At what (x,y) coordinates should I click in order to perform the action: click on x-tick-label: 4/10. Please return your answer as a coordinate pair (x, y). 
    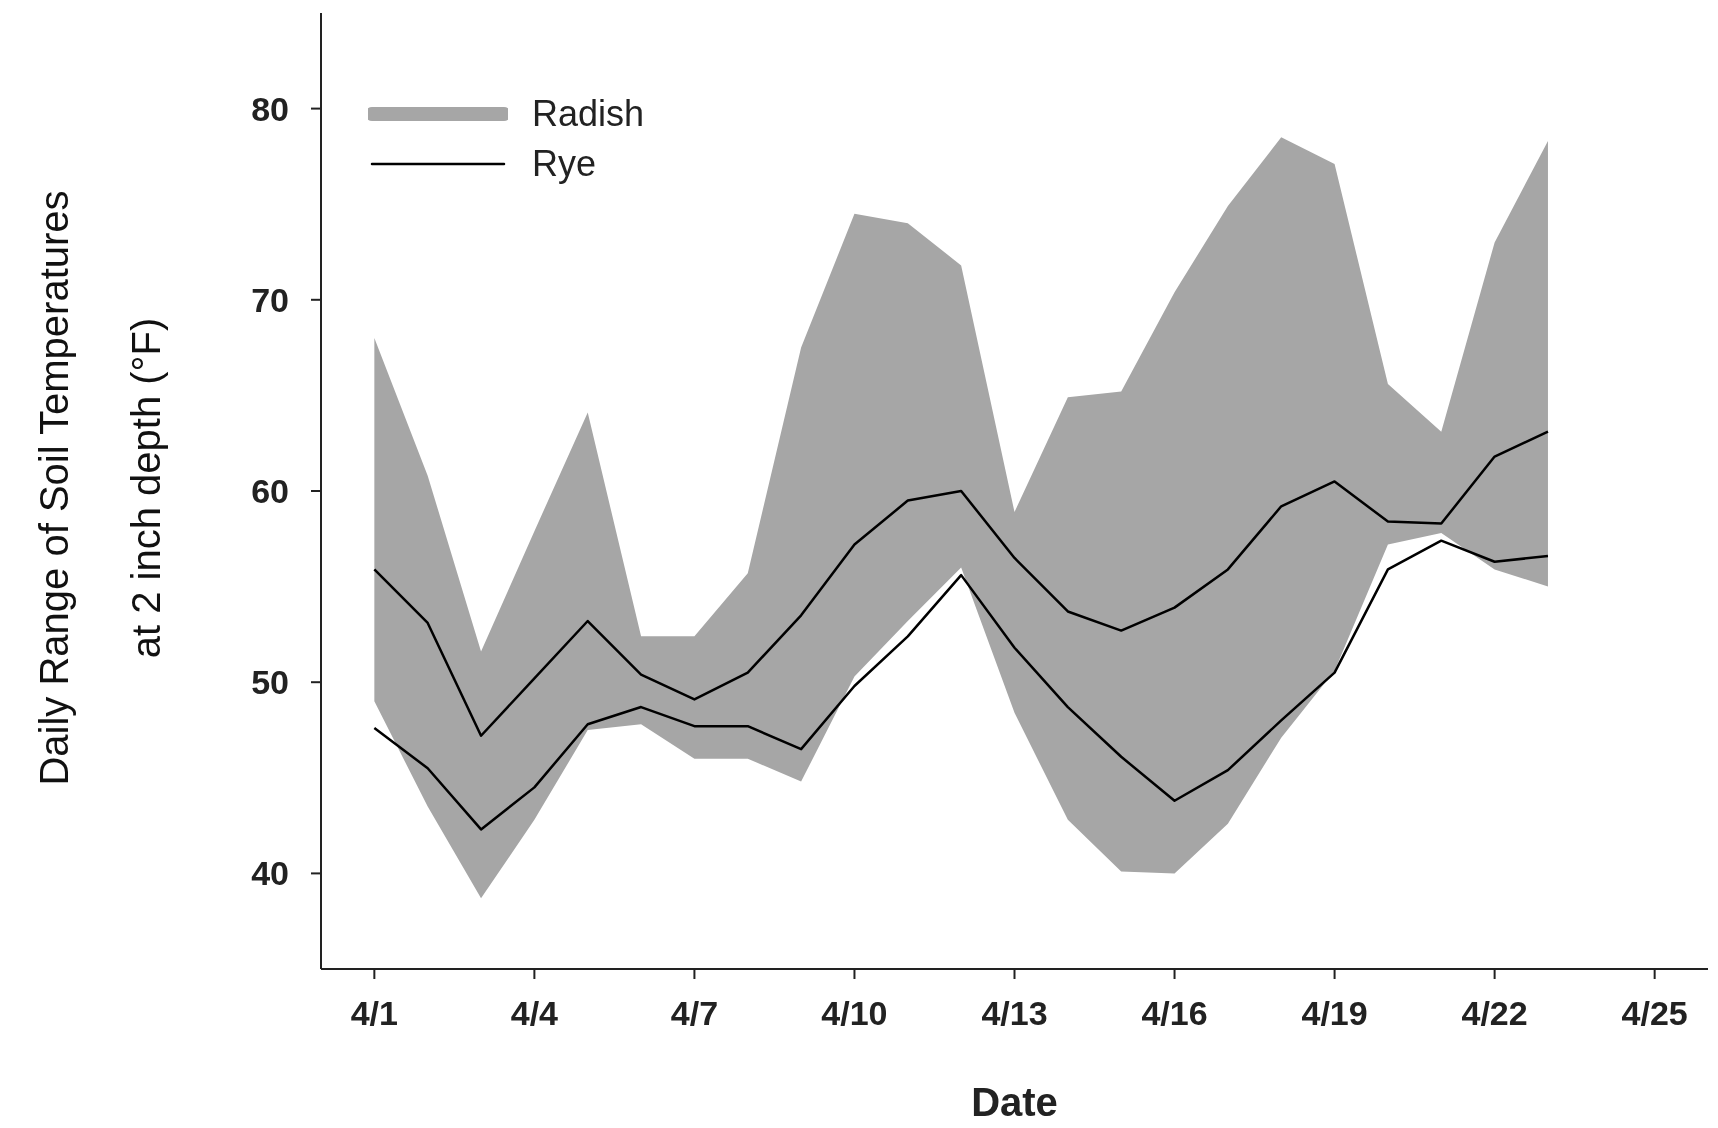
    Looking at the image, I should click on (854, 1013).